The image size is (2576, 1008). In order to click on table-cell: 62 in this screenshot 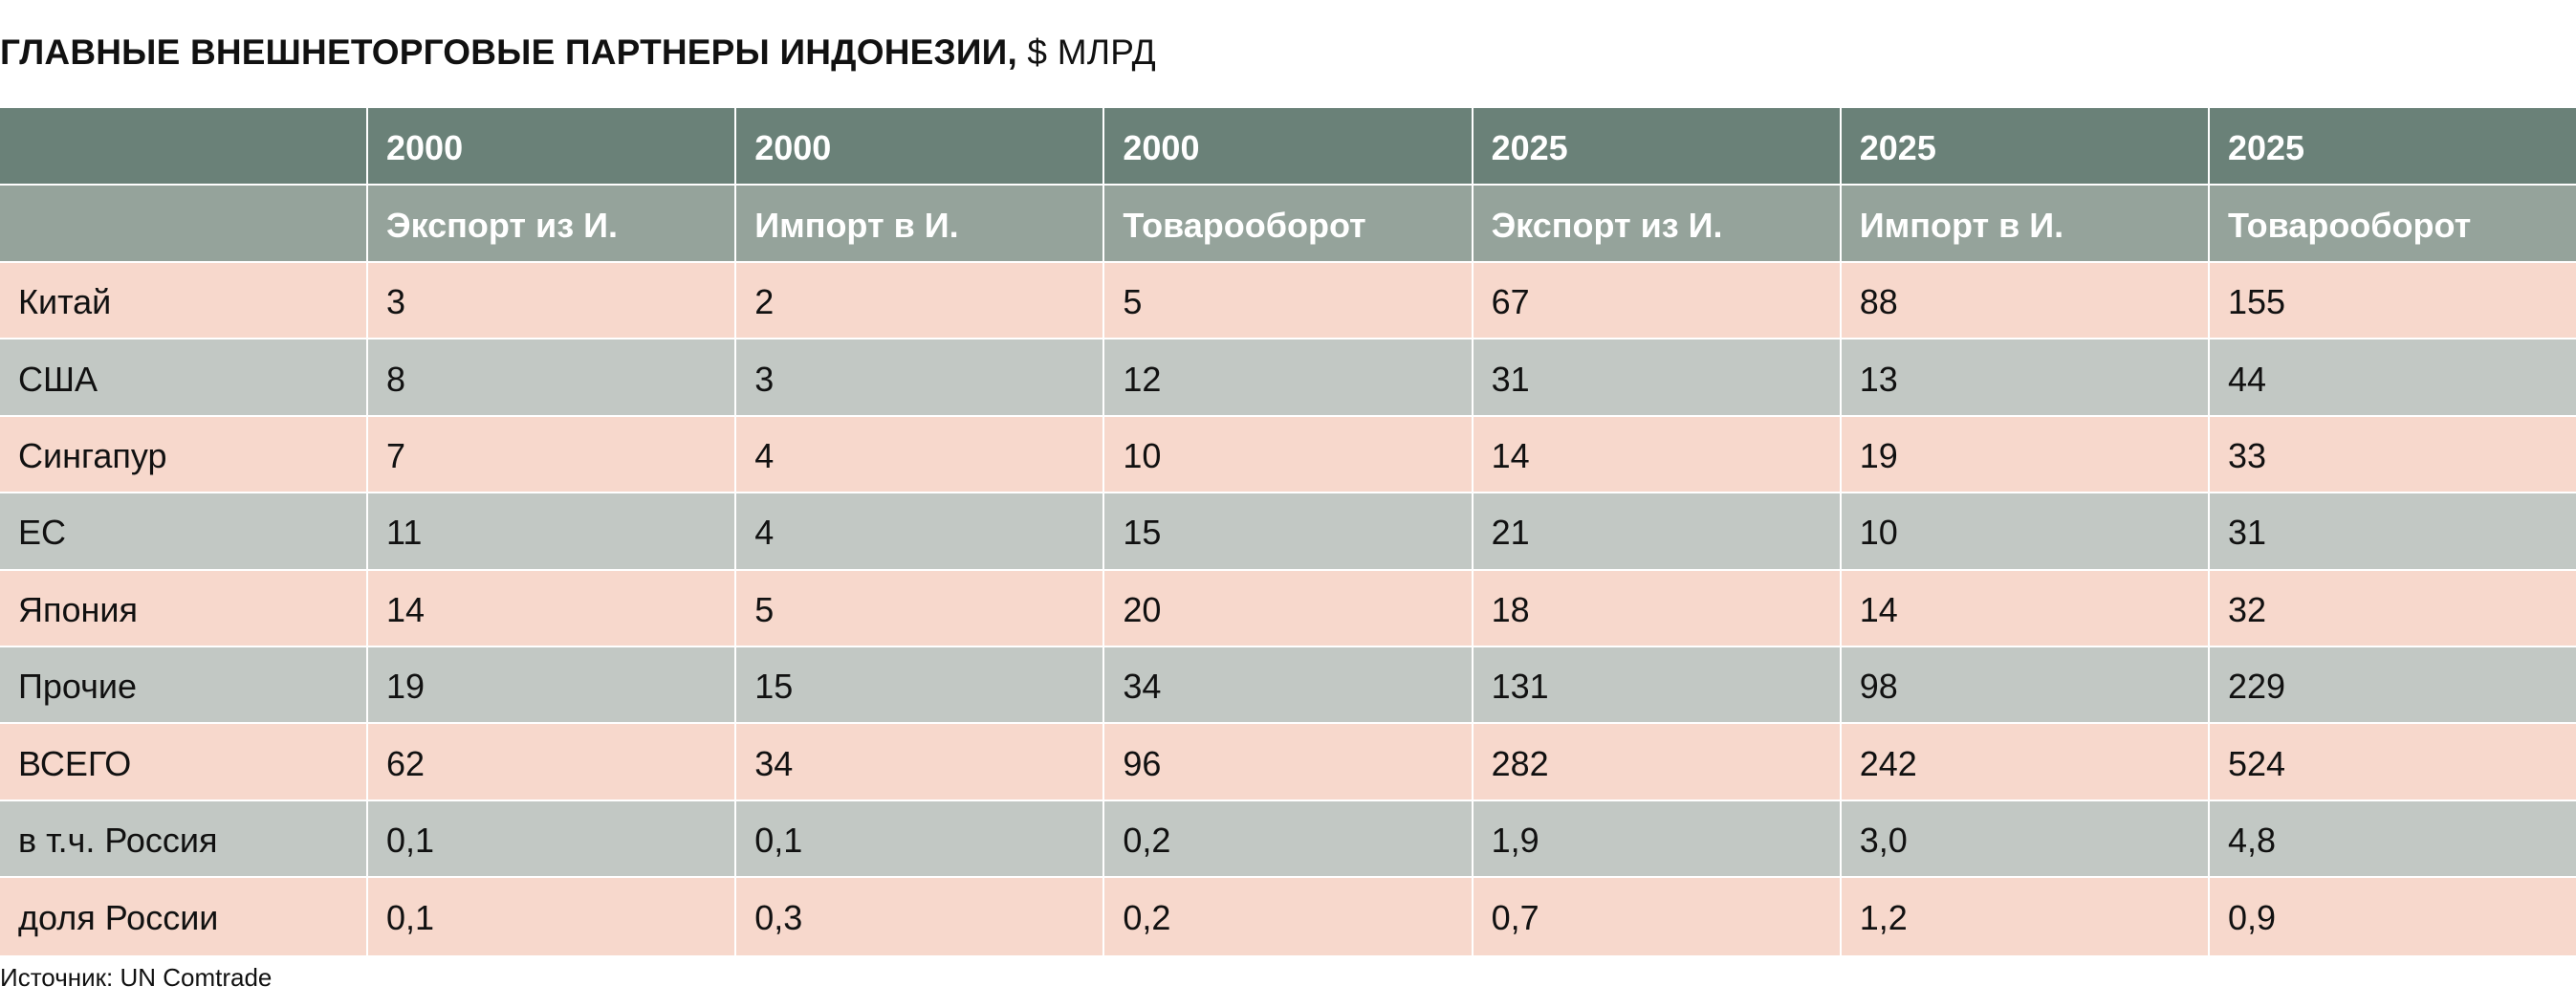, I will do `click(550, 762)`.